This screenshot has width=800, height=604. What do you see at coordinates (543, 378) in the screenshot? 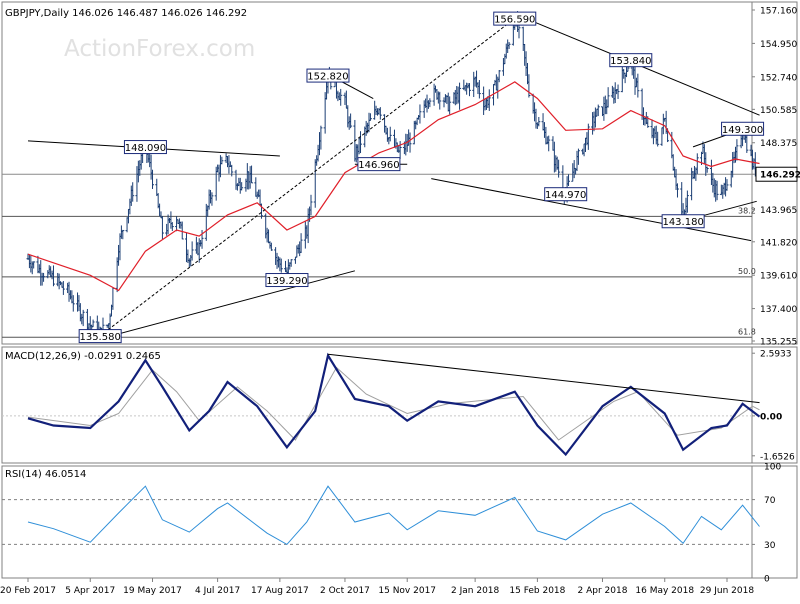
I see `macd-trendline` at bounding box center [543, 378].